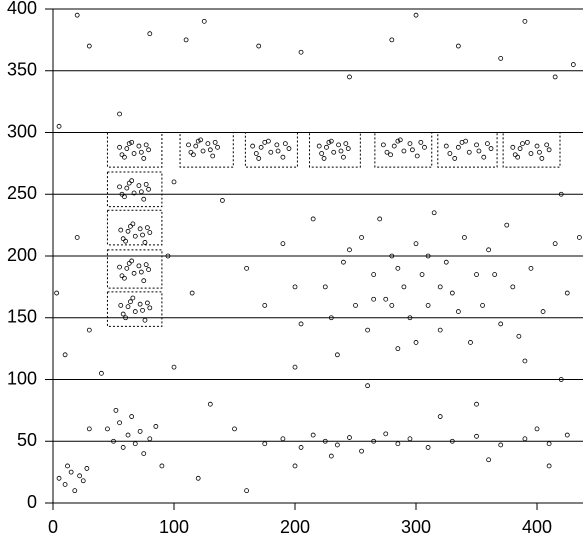  Describe the element at coordinates (22, 193) in the screenshot. I see `y-tick-label: 250` at that location.